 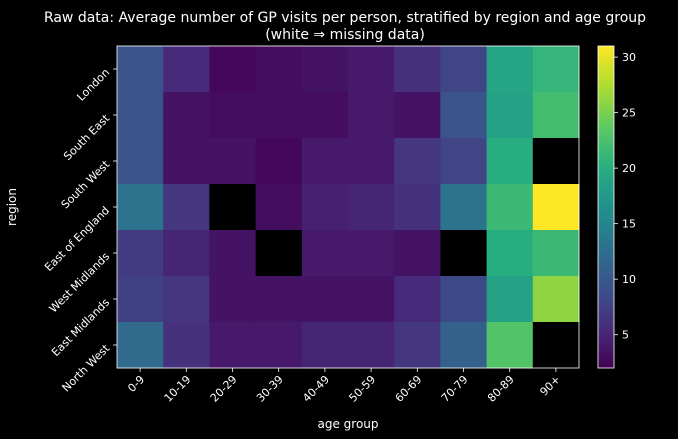 I want to click on colorbar, so click(x=606, y=207).